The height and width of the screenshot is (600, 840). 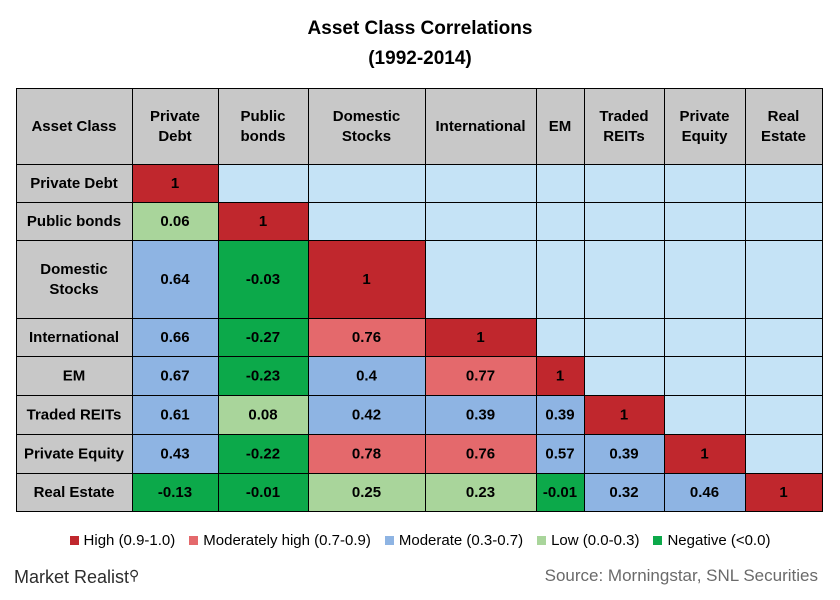 I want to click on heatmap-cell-r8-c5, so click(x=560, y=492).